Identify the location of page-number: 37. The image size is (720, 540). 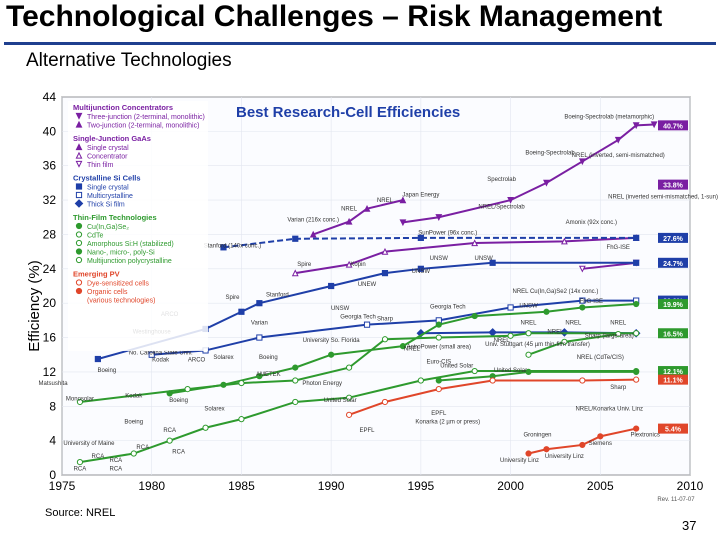
(689, 525).